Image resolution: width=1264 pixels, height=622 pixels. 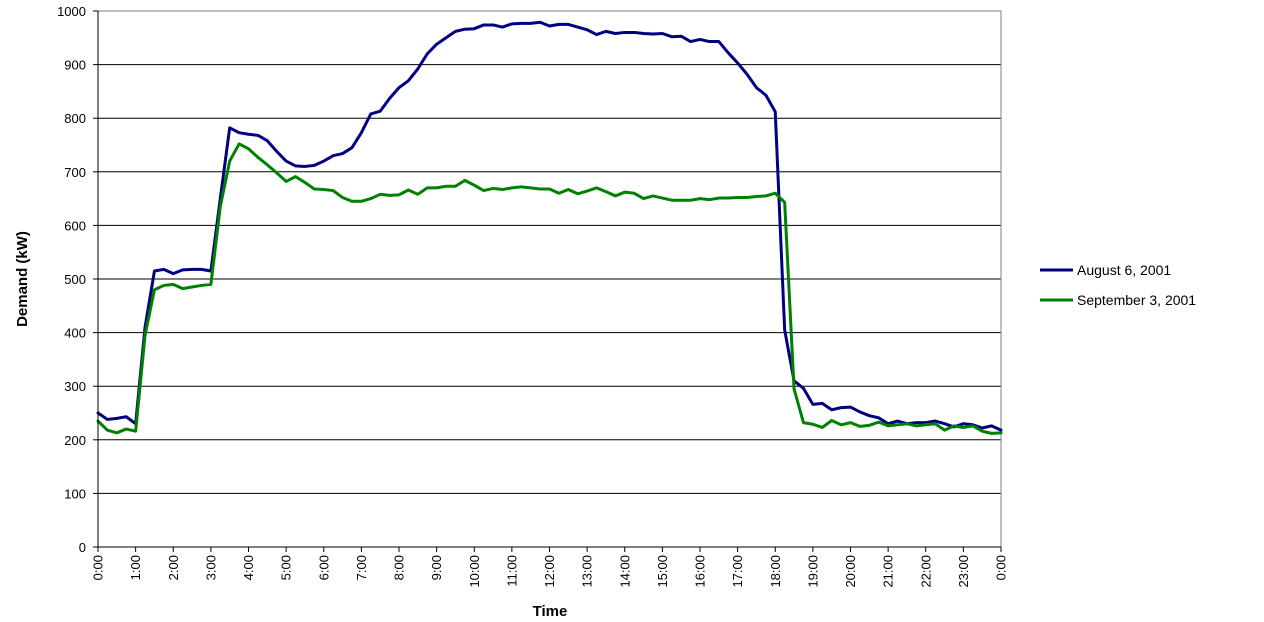 I want to click on x-tick-label: 2:00, so click(x=173, y=567).